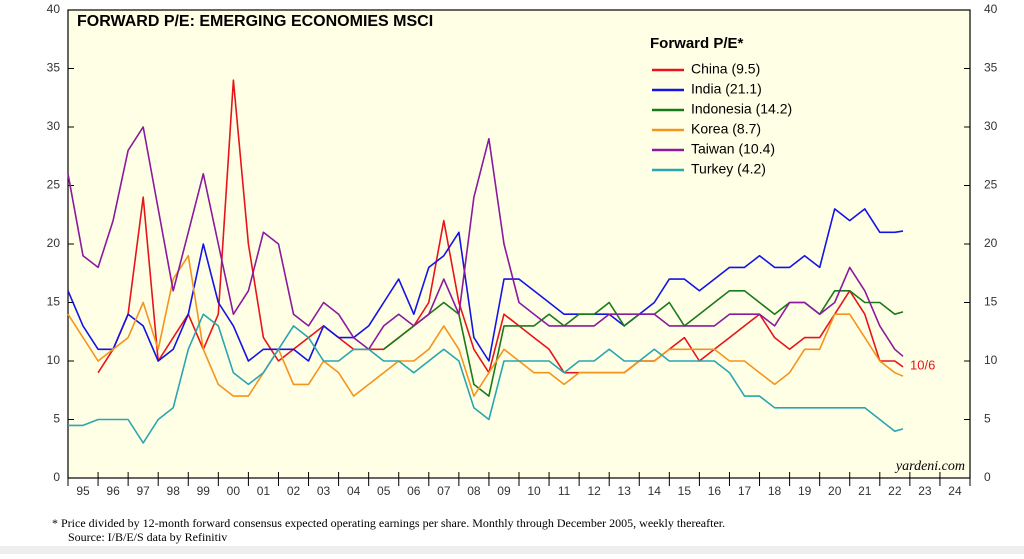 The width and height of the screenshot is (1024, 559). I want to click on y-tick-label-right: 40, so click(991, 9).